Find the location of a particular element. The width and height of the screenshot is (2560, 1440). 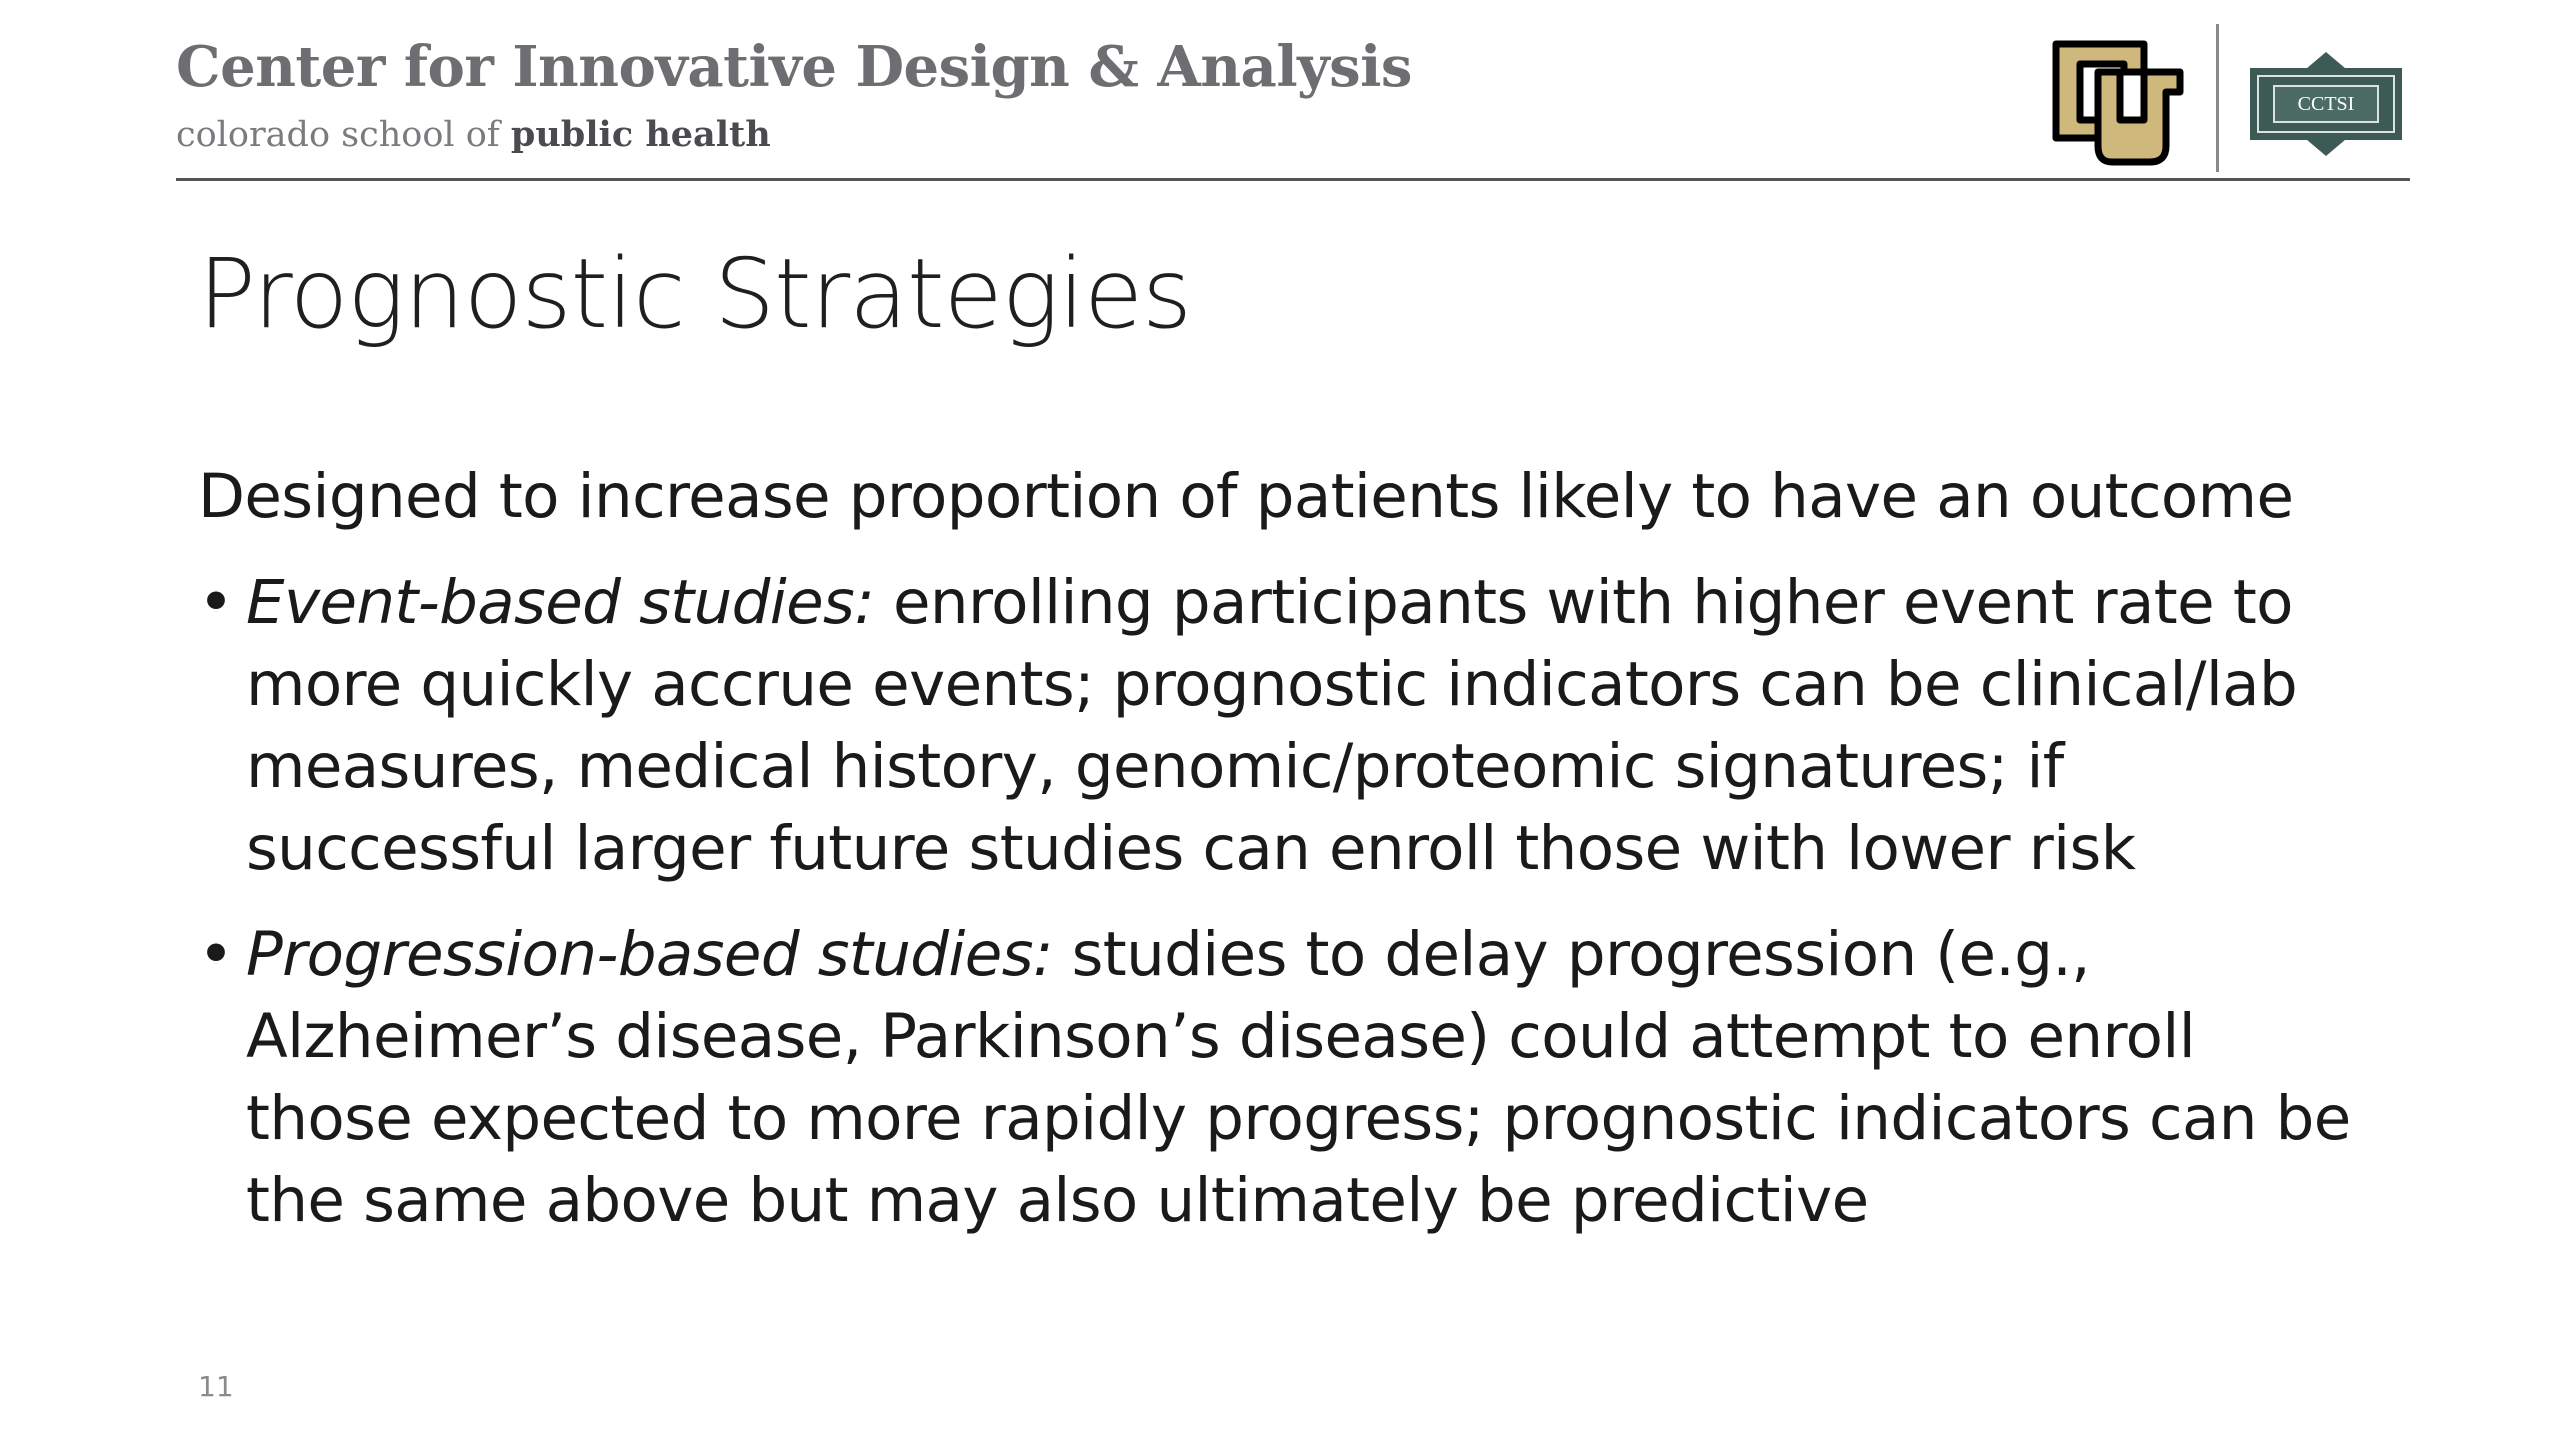

cctsi-logo: CCTSI is located at coordinates (2326, 104).